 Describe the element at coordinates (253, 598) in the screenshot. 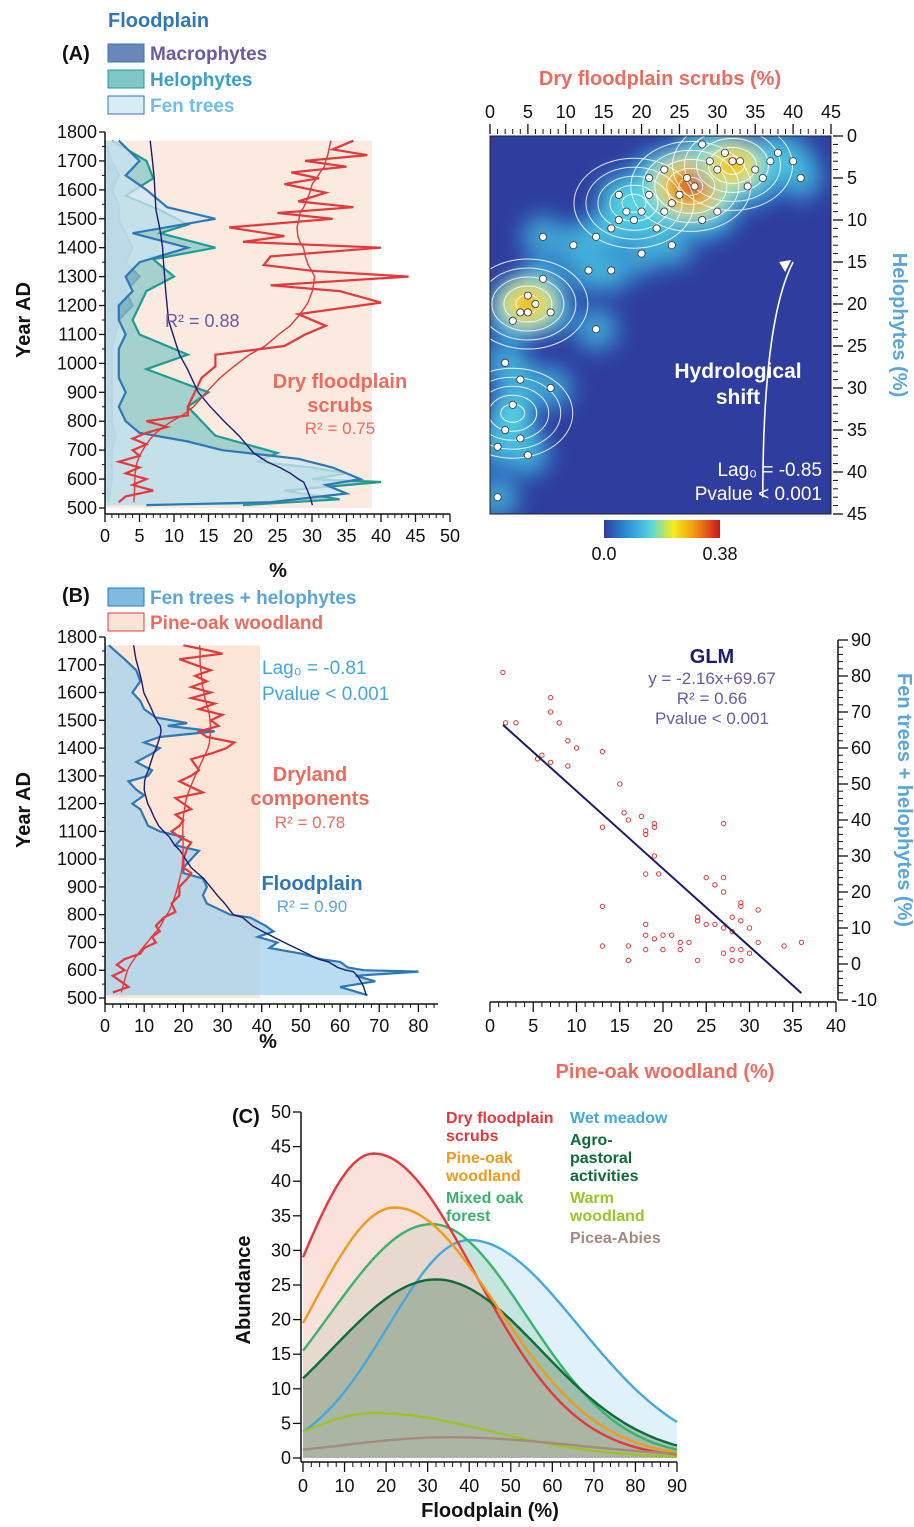

I see `legend-label-fen-helophytes: Fen trees + helophytes` at that location.